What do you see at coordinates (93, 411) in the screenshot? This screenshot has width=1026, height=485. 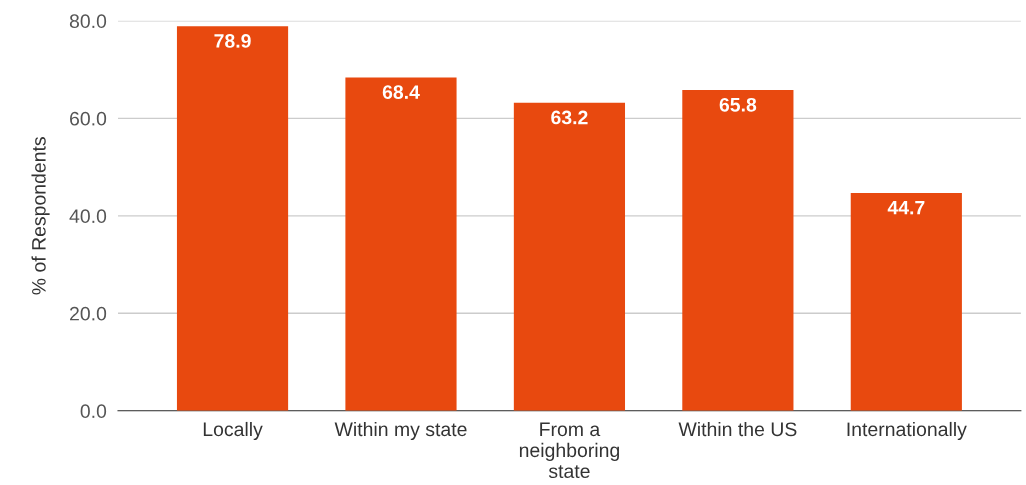 I see `y-tick-label: 0.0` at bounding box center [93, 411].